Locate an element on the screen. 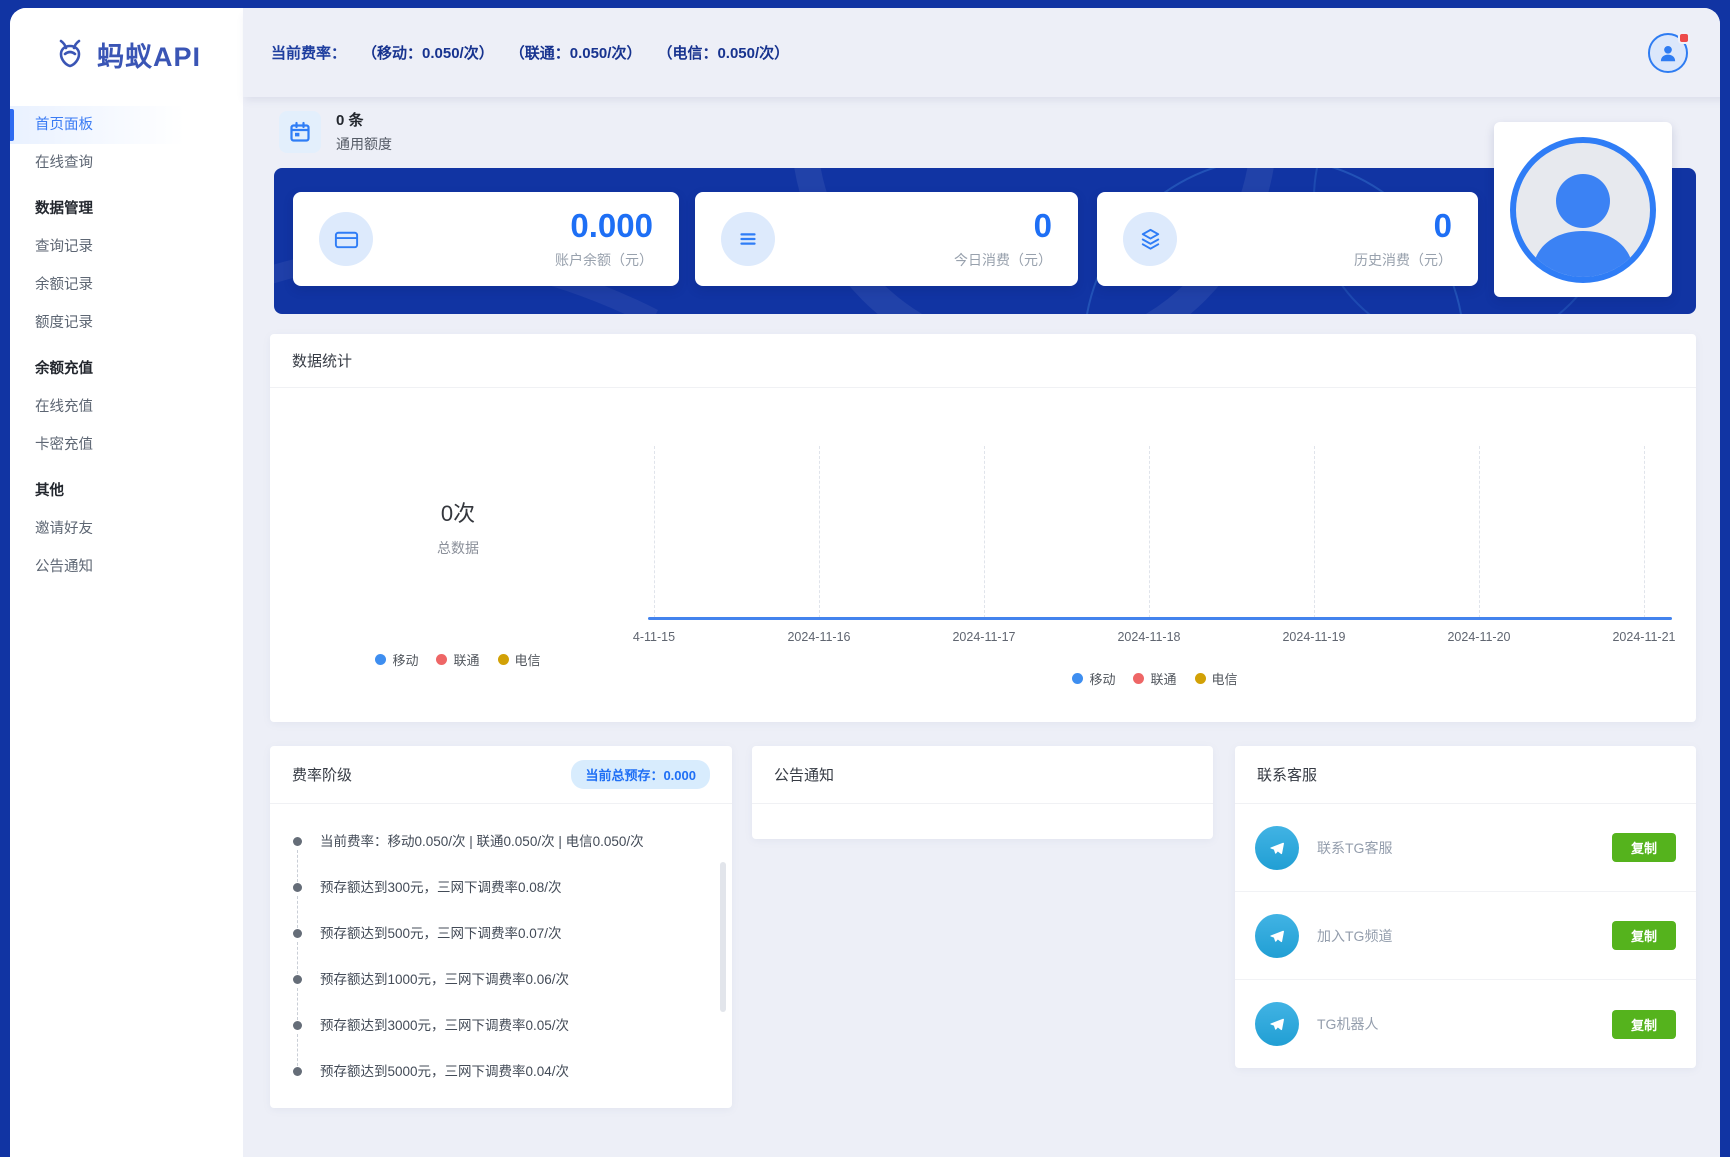 This screenshot has height=1157, width=1730. sidebar-item: 额度记录 is located at coordinates (64, 323).